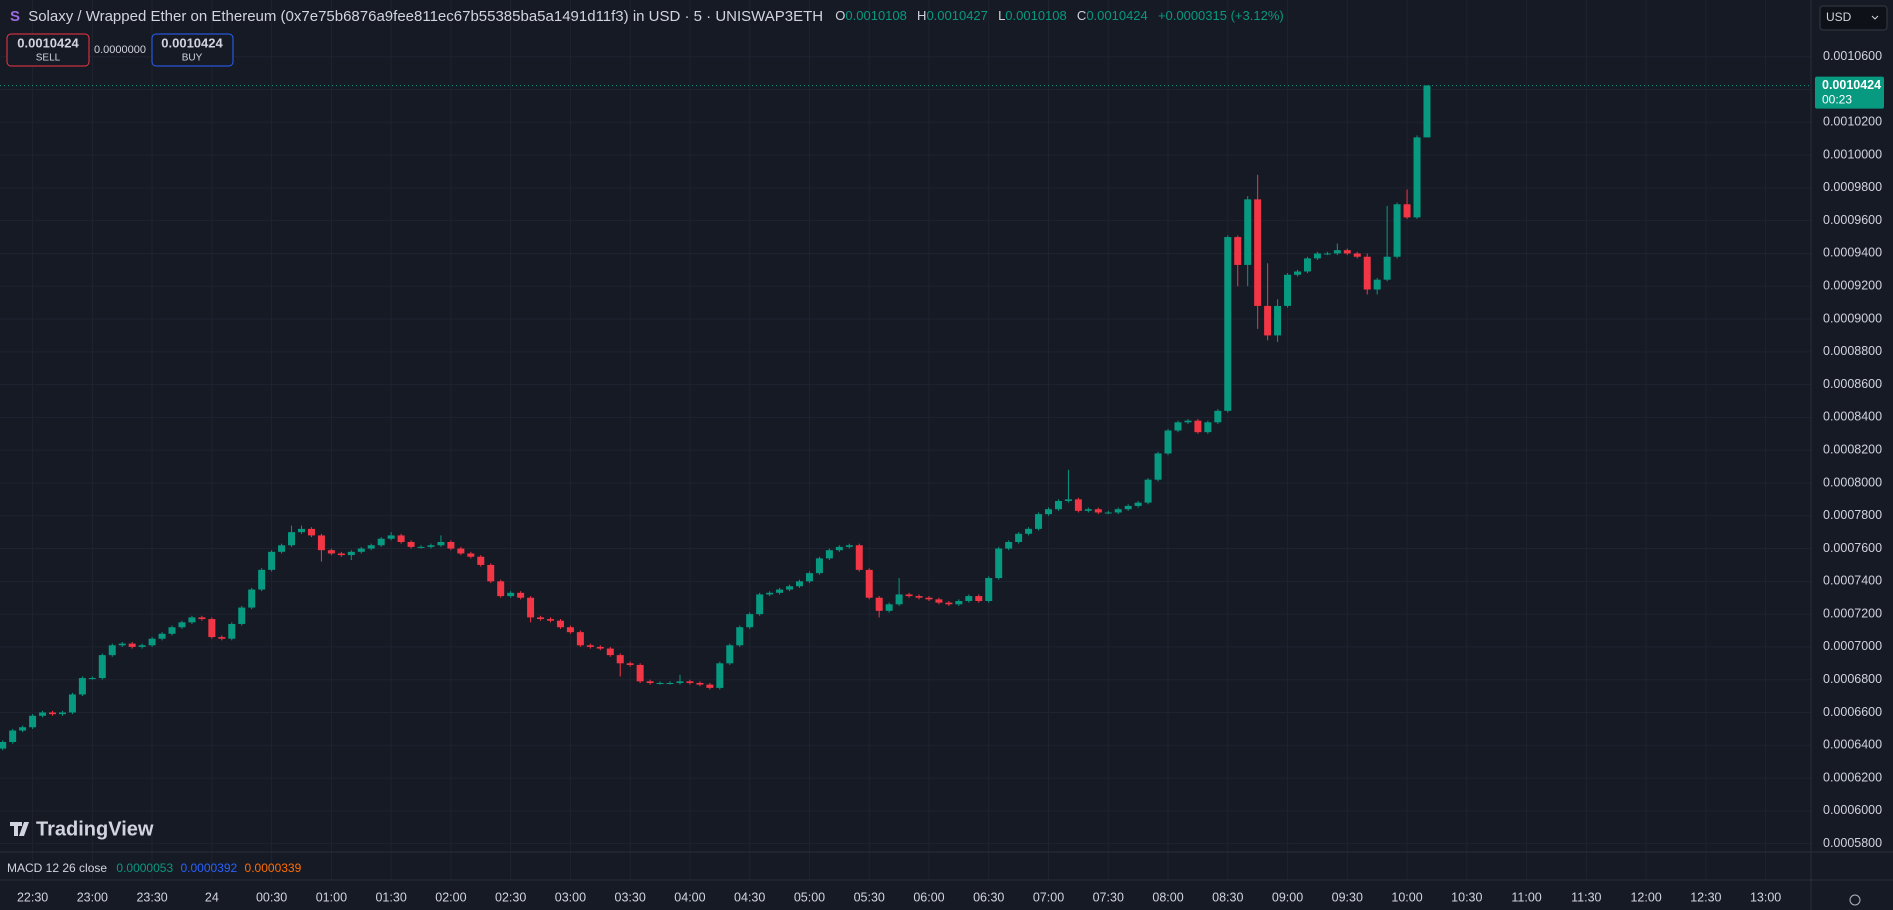 This screenshot has width=1893, height=910. Describe the element at coordinates (1526, 897) in the screenshot. I see `x-tick-label: 11:00` at that location.